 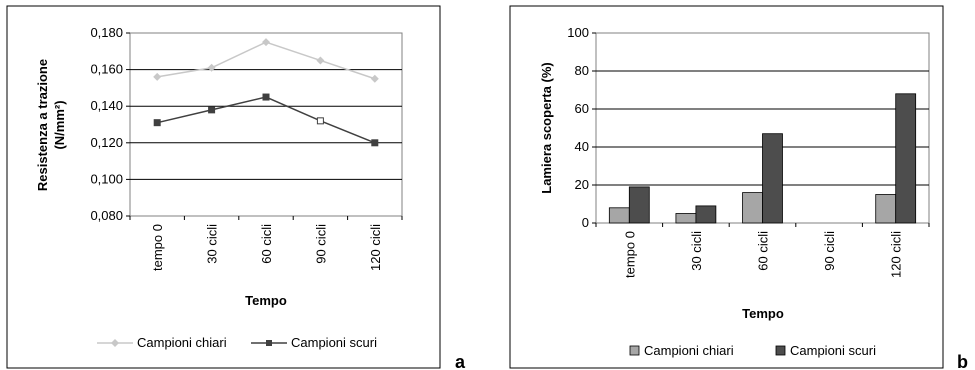 What do you see at coordinates (266, 300) in the screenshot?
I see `chart-a-x-axis-title: Tempo` at bounding box center [266, 300].